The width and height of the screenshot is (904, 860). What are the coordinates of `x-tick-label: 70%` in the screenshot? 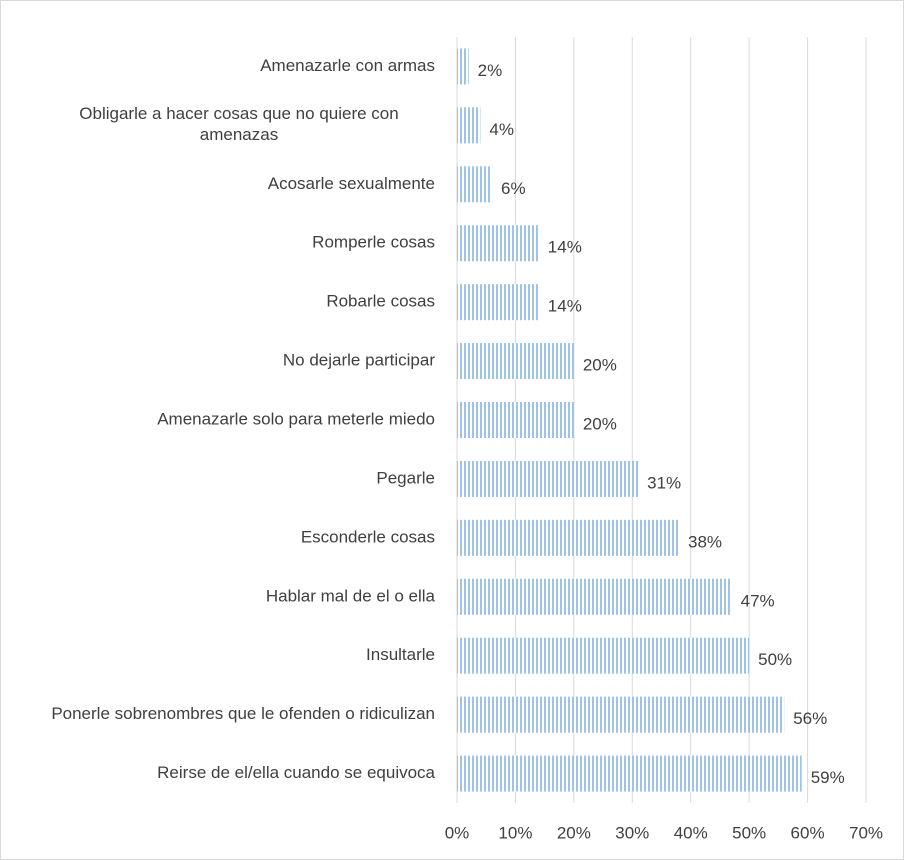 It's located at (866, 832).